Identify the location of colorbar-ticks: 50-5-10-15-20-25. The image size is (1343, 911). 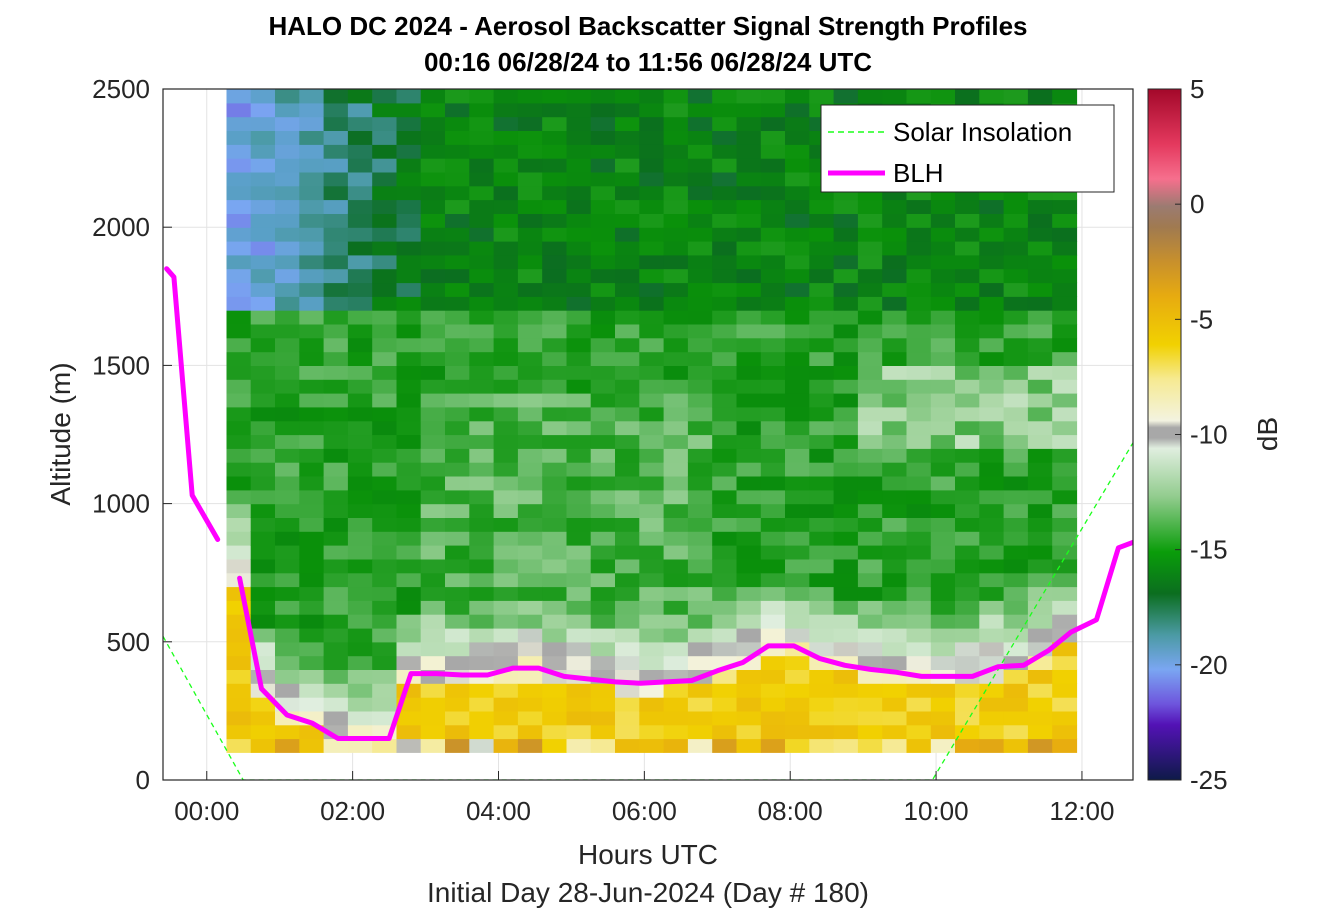
(1201, 434).